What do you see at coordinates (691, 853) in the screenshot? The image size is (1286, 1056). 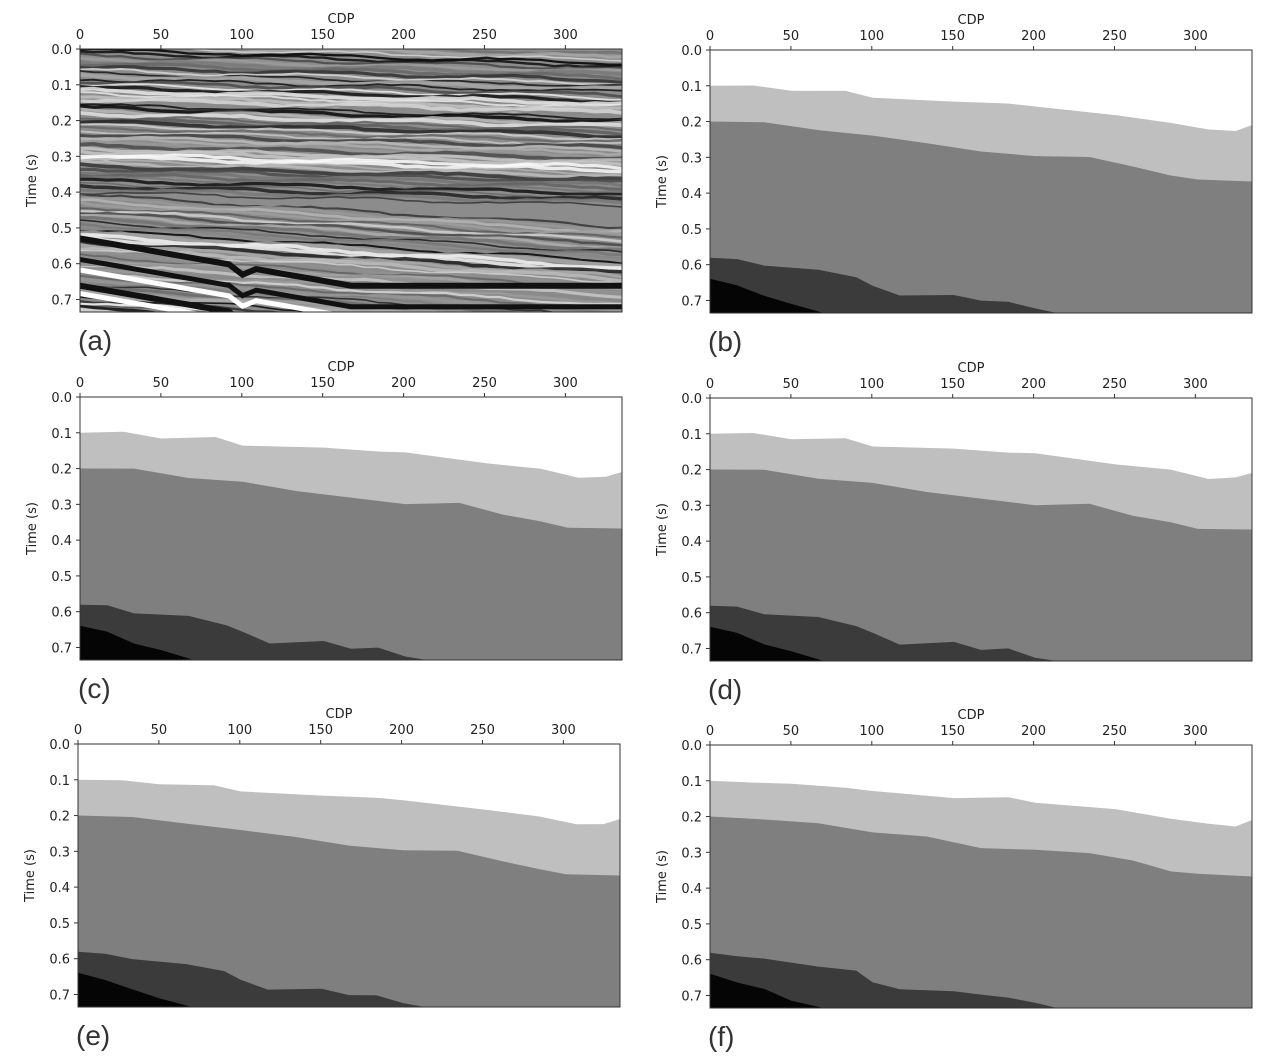 I see `y-tick-label: 0.3` at bounding box center [691, 853].